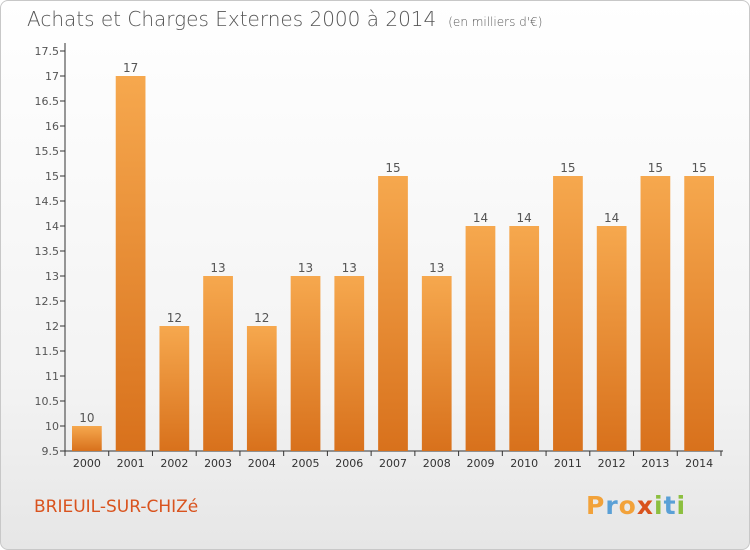 Image resolution: width=750 pixels, height=550 pixels. Describe the element at coordinates (568, 313) in the screenshot. I see `bar-2011` at that location.